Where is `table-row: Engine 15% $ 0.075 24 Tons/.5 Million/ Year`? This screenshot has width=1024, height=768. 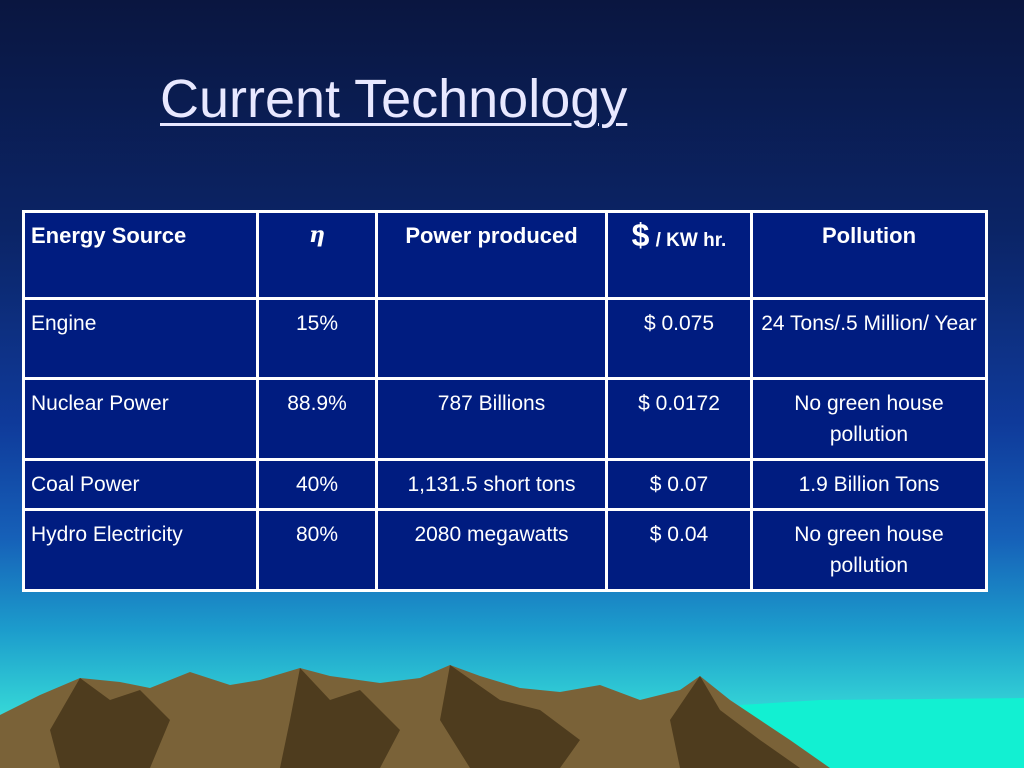 table-row: Engine 15% $ 0.075 24 Tons/.5 Million/ Year is located at coordinates (505, 338).